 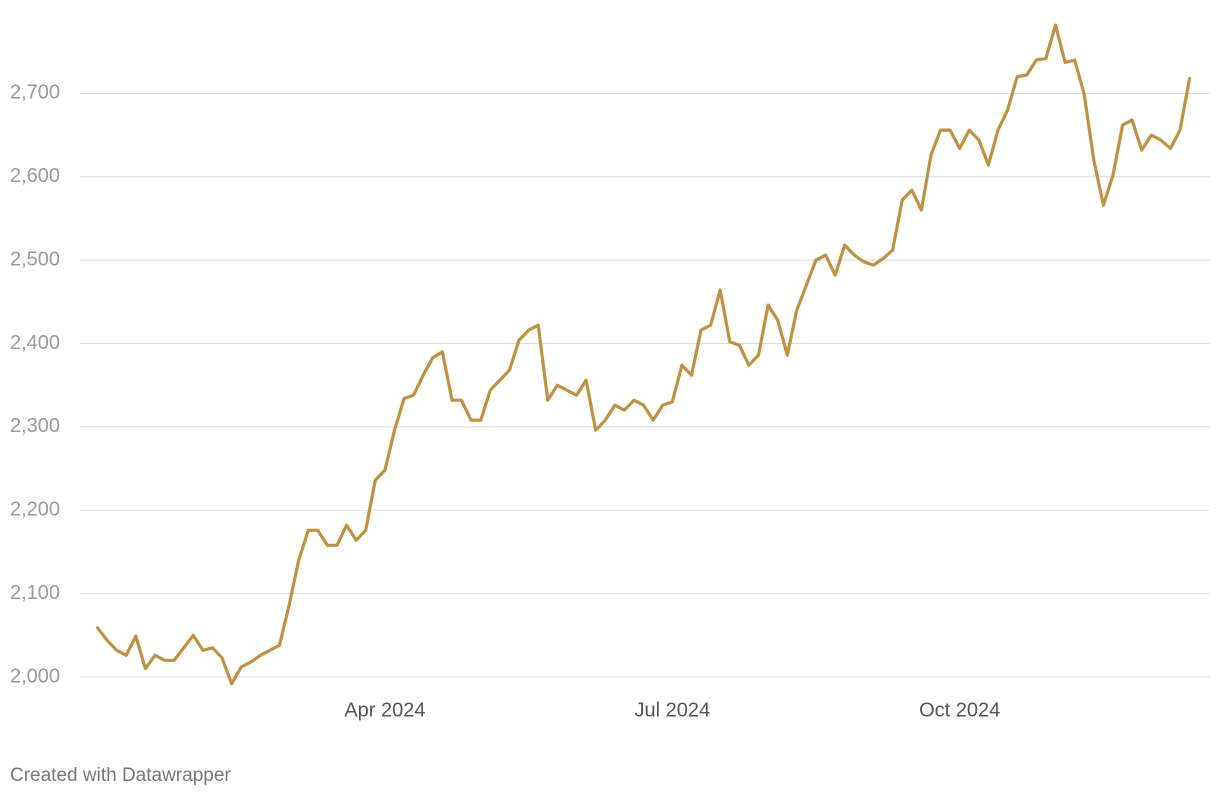 What do you see at coordinates (35, 676) in the screenshot?
I see `y-tick-label: 2,000` at bounding box center [35, 676].